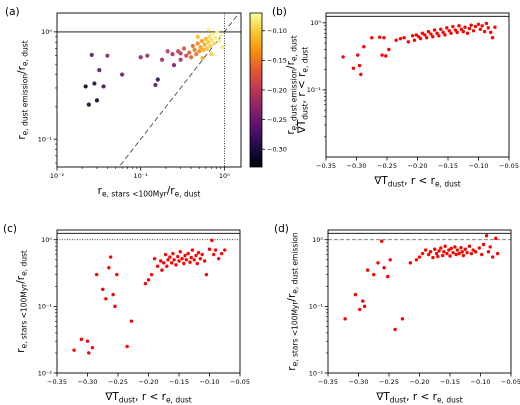 The height and width of the screenshot is (405, 520). I want to click on x-tick-label: 10⁻¹, so click(141, 176).